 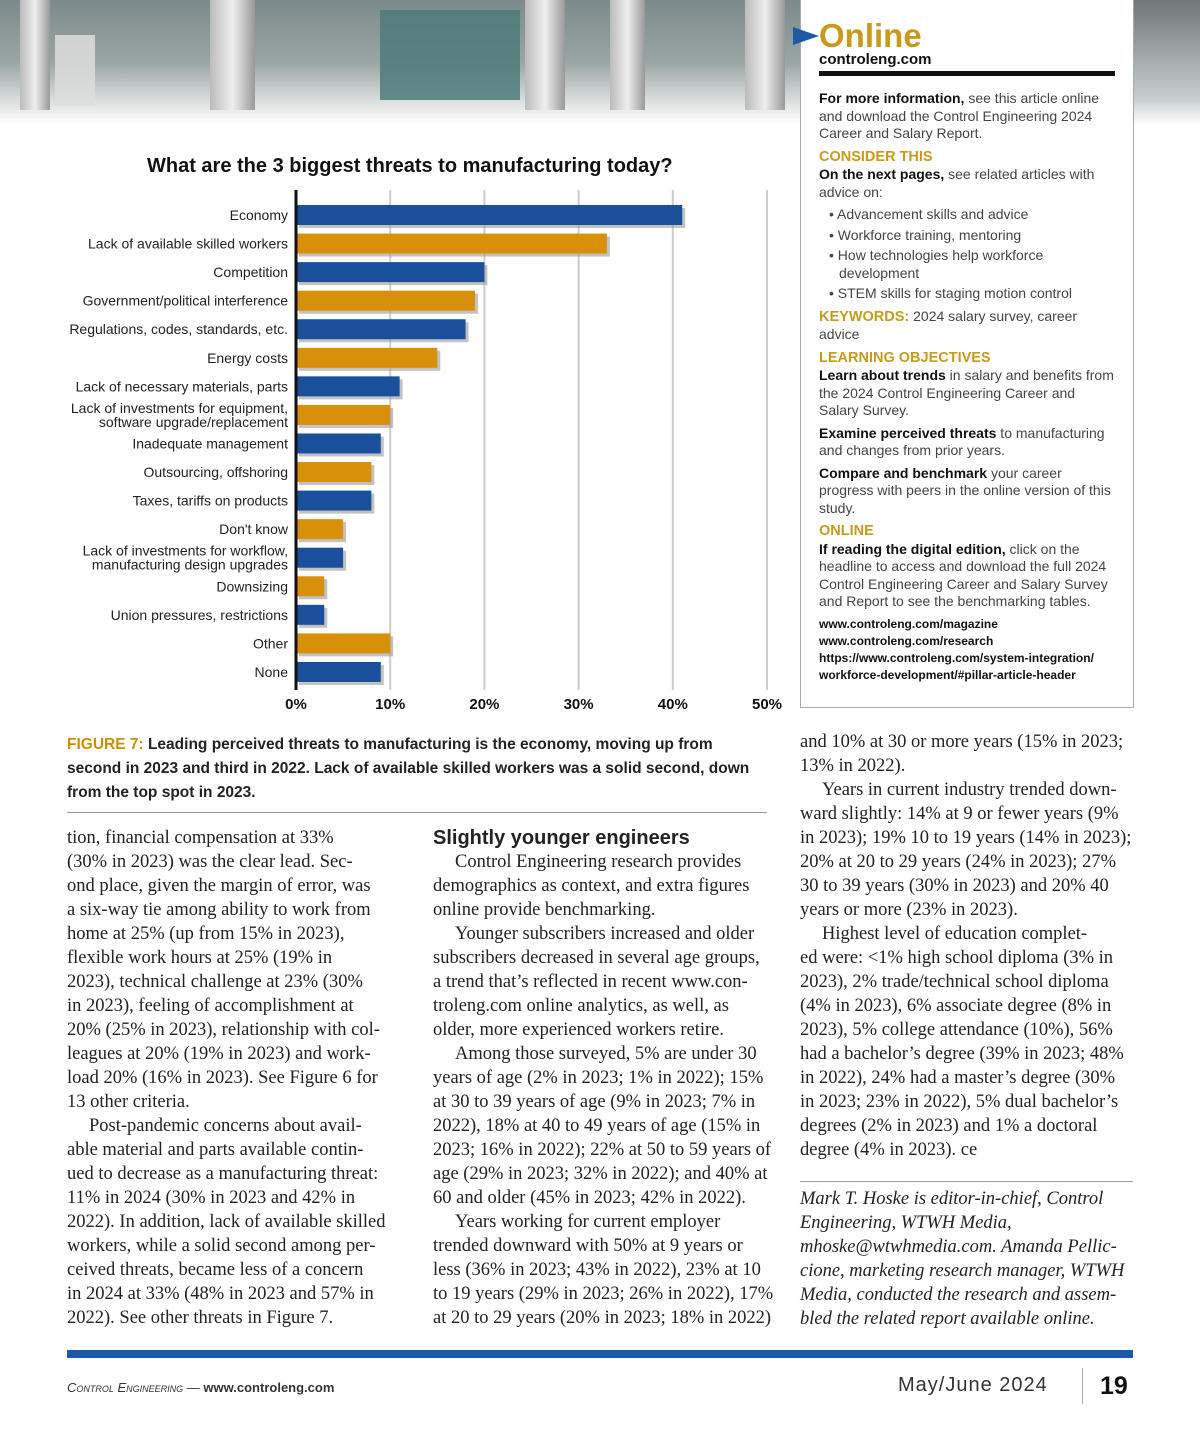 I want to click on category-label: Government/political interference, so click(x=186, y=301).